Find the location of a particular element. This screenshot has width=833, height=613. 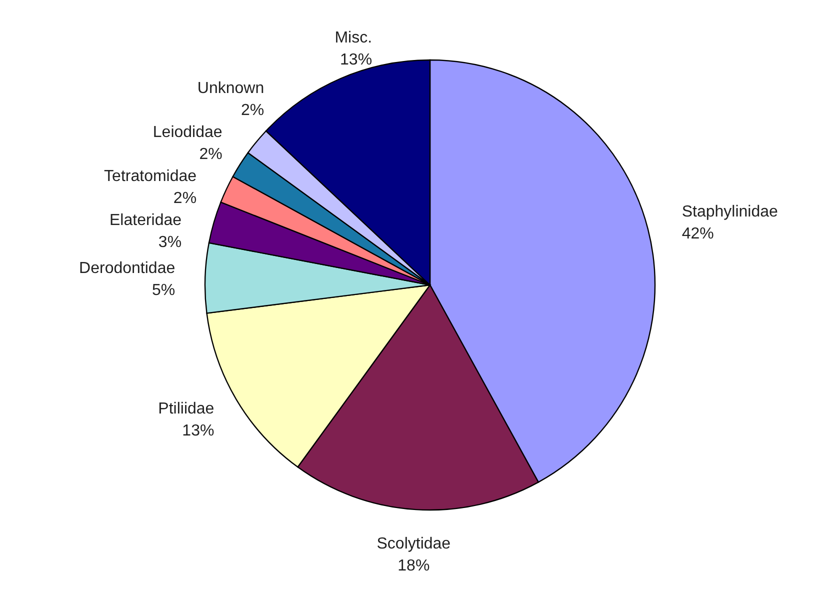

slice-label: Misc. is located at coordinates (353, 37).